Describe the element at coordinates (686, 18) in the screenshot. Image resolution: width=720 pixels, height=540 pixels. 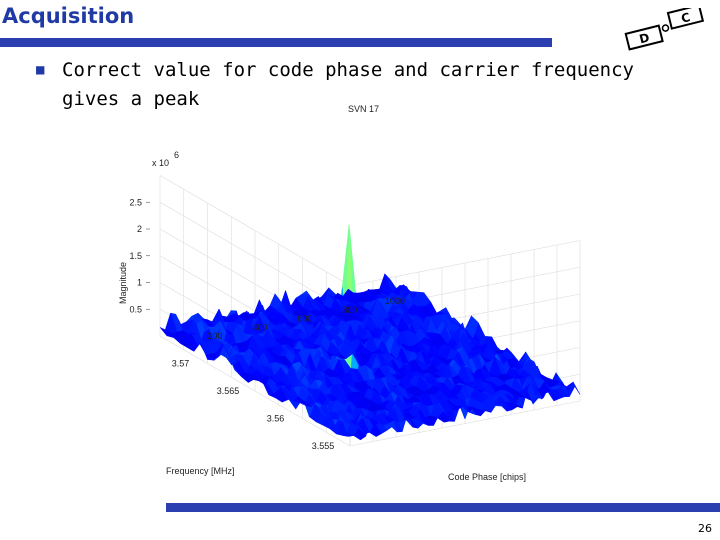
I see `logo-glyph-c: C` at that location.